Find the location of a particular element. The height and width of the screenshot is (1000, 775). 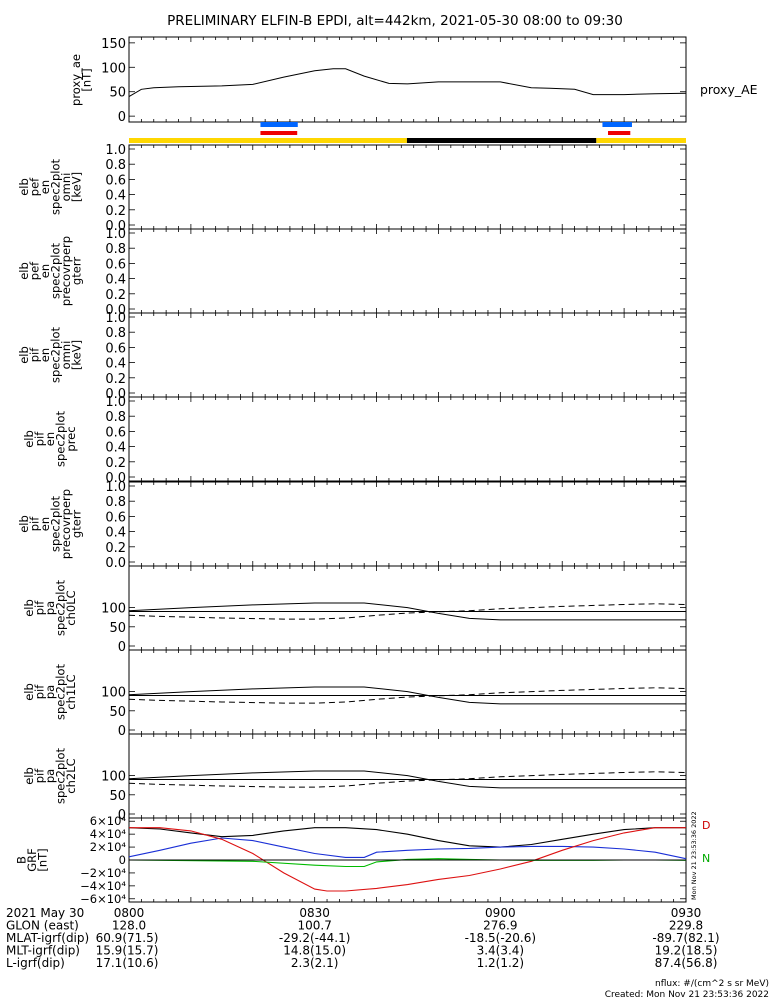

ephem-value: 87.4(56.8) is located at coordinates (686, 963).